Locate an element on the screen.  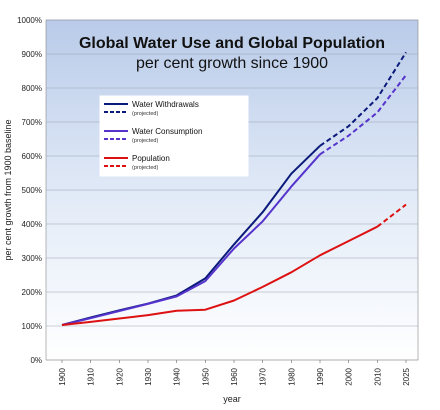
x-tick-label: 1910 is located at coordinates (91, 376).